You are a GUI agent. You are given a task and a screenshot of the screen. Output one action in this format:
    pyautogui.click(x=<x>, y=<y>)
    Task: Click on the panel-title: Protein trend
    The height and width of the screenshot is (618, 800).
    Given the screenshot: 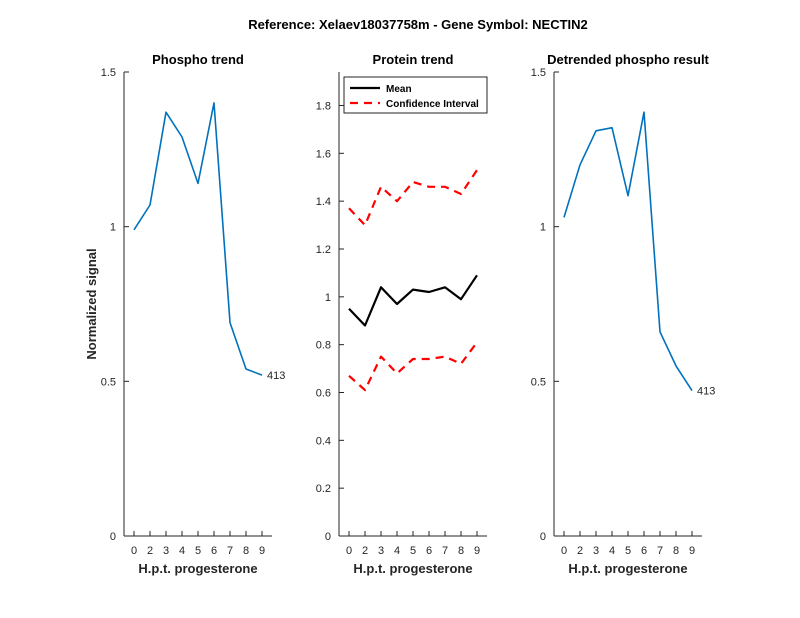 What is the action you would take?
    pyautogui.click(x=413, y=59)
    